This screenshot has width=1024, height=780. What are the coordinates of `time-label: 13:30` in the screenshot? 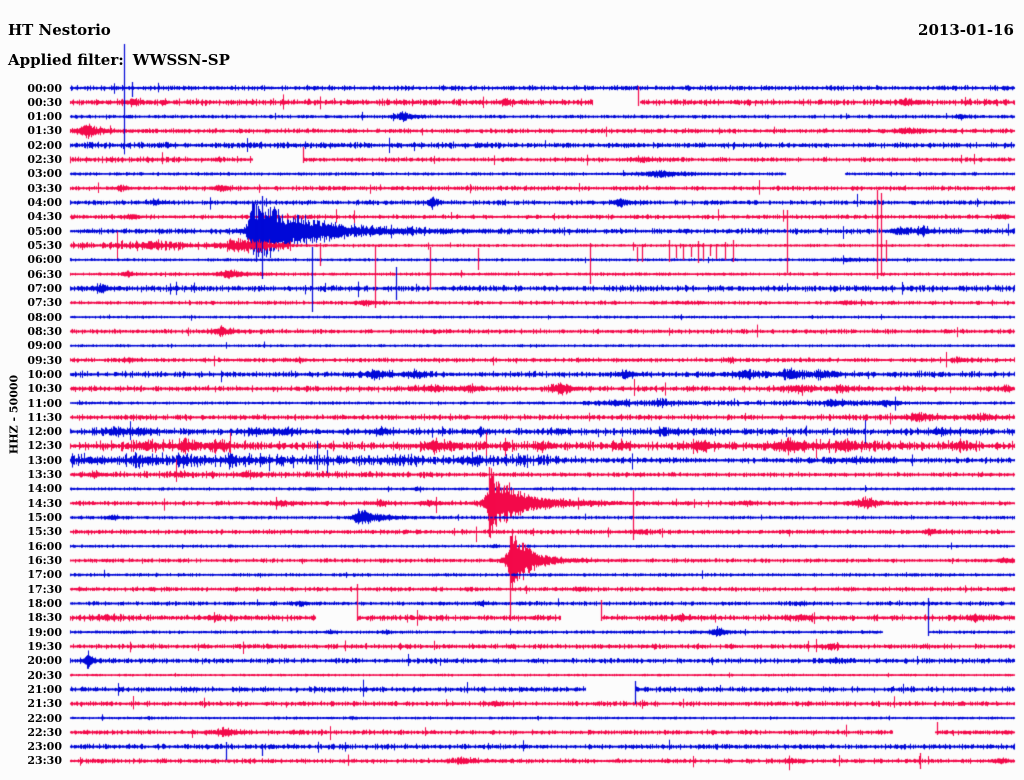 It's located at (44, 475).